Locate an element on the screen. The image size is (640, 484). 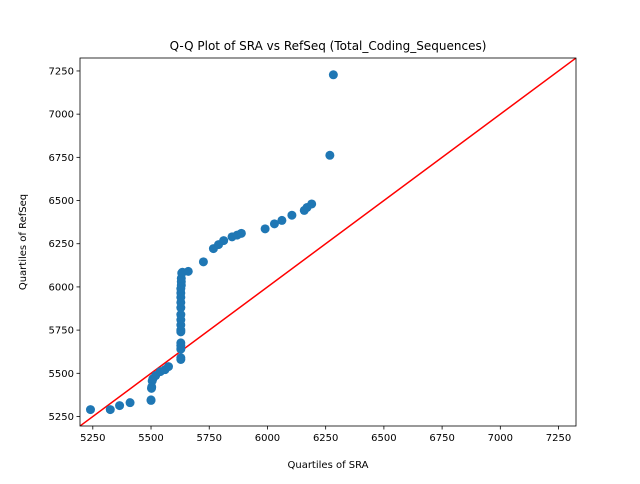
x-tick-label: 5500 is located at coordinates (150, 438).